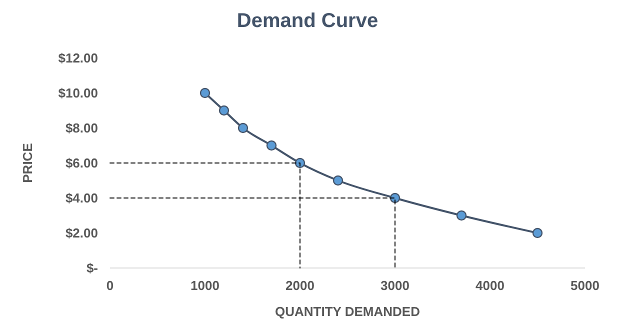 This screenshot has height=326, width=617. I want to click on x-tick-label: 2000, so click(300, 285).